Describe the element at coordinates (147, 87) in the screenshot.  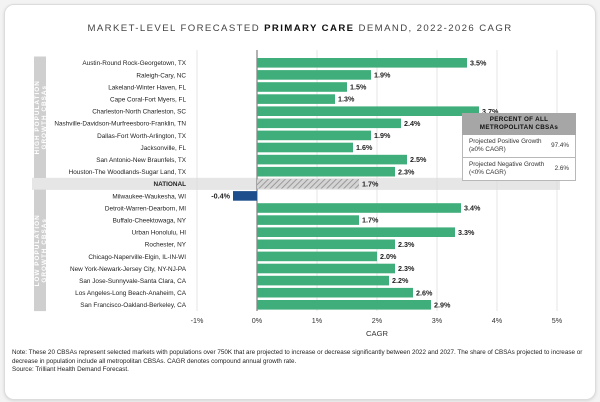
I see `category-label: Lakeland-Winter Haven, FL` at that location.